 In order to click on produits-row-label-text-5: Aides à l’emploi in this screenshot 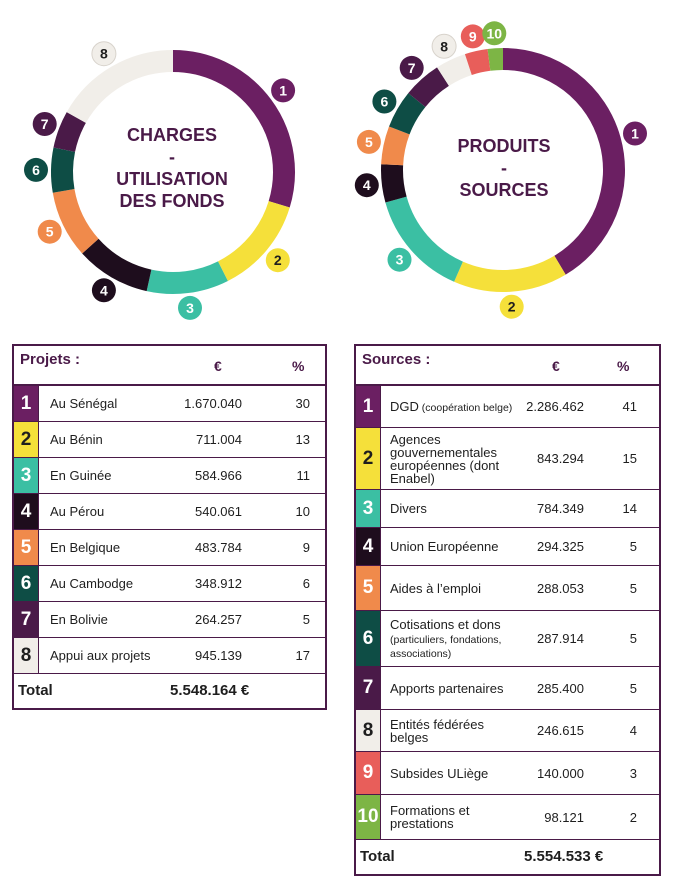, I will do `click(436, 588)`.